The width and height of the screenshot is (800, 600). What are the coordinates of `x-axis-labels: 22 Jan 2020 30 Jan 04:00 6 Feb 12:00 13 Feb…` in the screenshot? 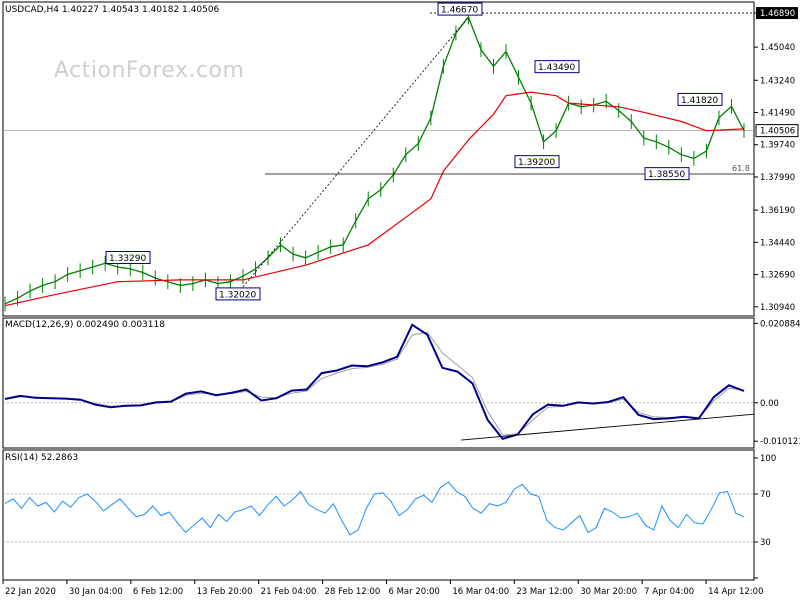 It's located at (382, 588).